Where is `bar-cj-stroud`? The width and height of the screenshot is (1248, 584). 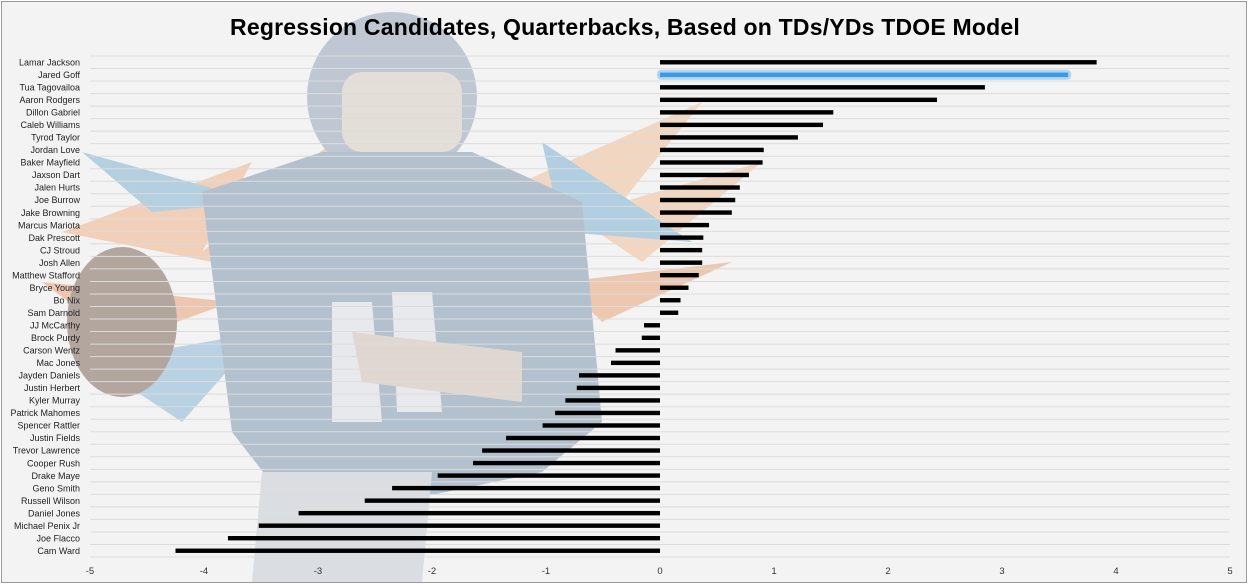
bar-cj-stroud is located at coordinates (681, 250).